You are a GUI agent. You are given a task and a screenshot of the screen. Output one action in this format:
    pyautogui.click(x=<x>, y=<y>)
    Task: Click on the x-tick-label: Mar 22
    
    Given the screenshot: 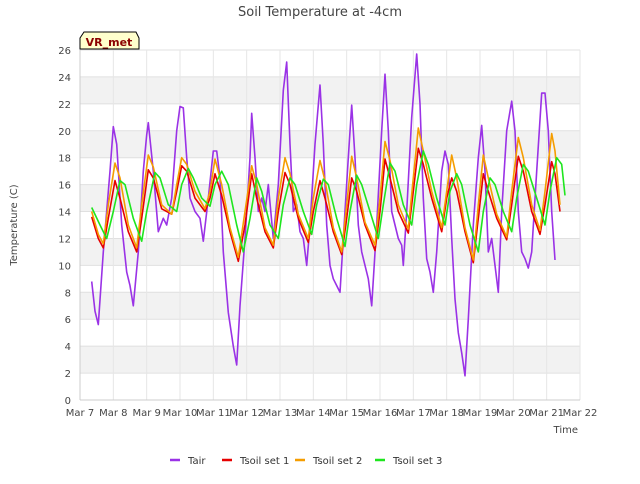 What is the action you would take?
    pyautogui.click(x=580, y=413)
    